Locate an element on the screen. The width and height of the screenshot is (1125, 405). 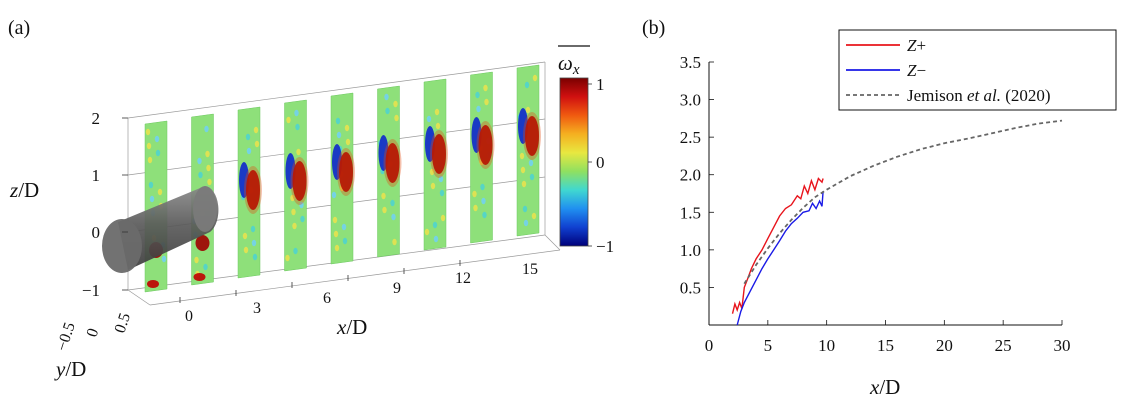
y-tick-label: 3.0 is located at coordinates (690, 100).